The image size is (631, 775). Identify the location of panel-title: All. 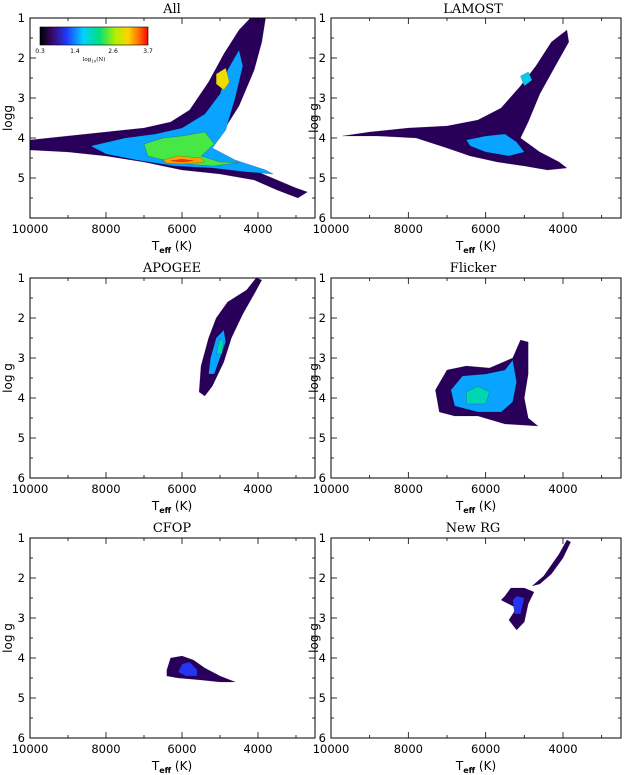
(171, 9).